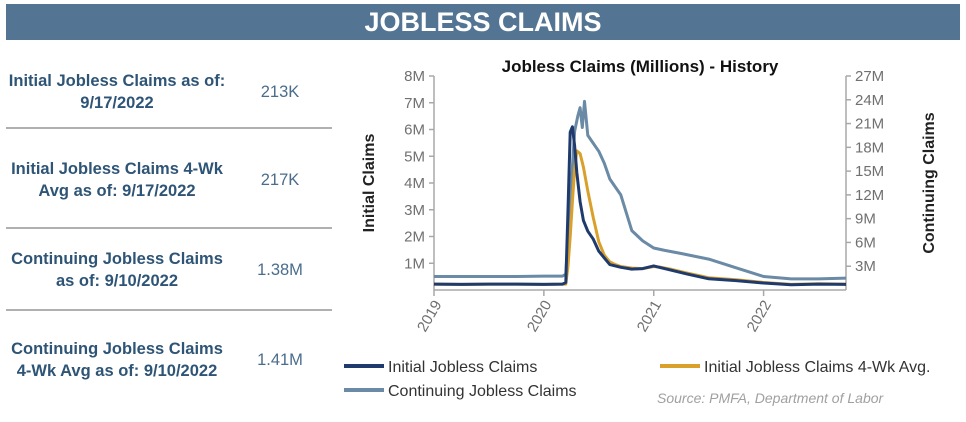 This screenshot has height=422, width=966. Describe the element at coordinates (869, 171) in the screenshot. I see `y2-tick-label: 15M` at that location.